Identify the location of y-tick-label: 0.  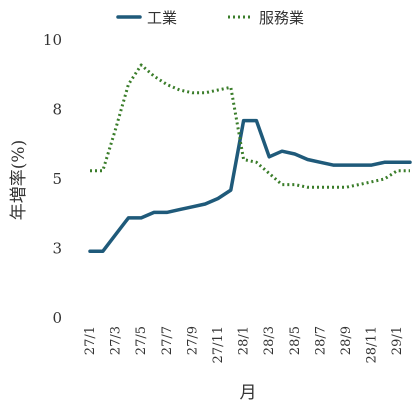
(57, 318).